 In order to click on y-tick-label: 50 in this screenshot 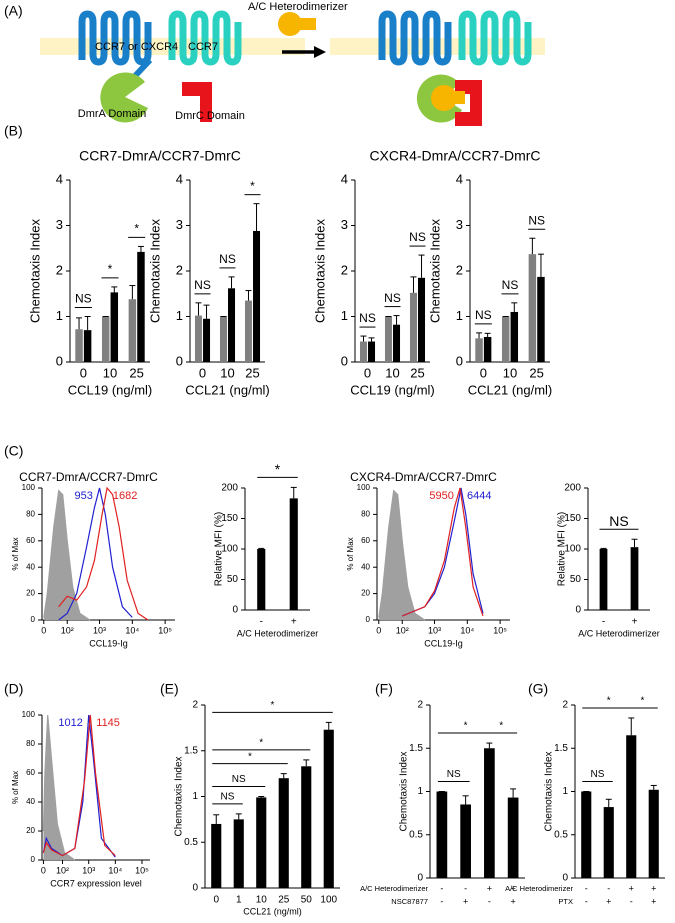, I will do `click(576, 579)`.